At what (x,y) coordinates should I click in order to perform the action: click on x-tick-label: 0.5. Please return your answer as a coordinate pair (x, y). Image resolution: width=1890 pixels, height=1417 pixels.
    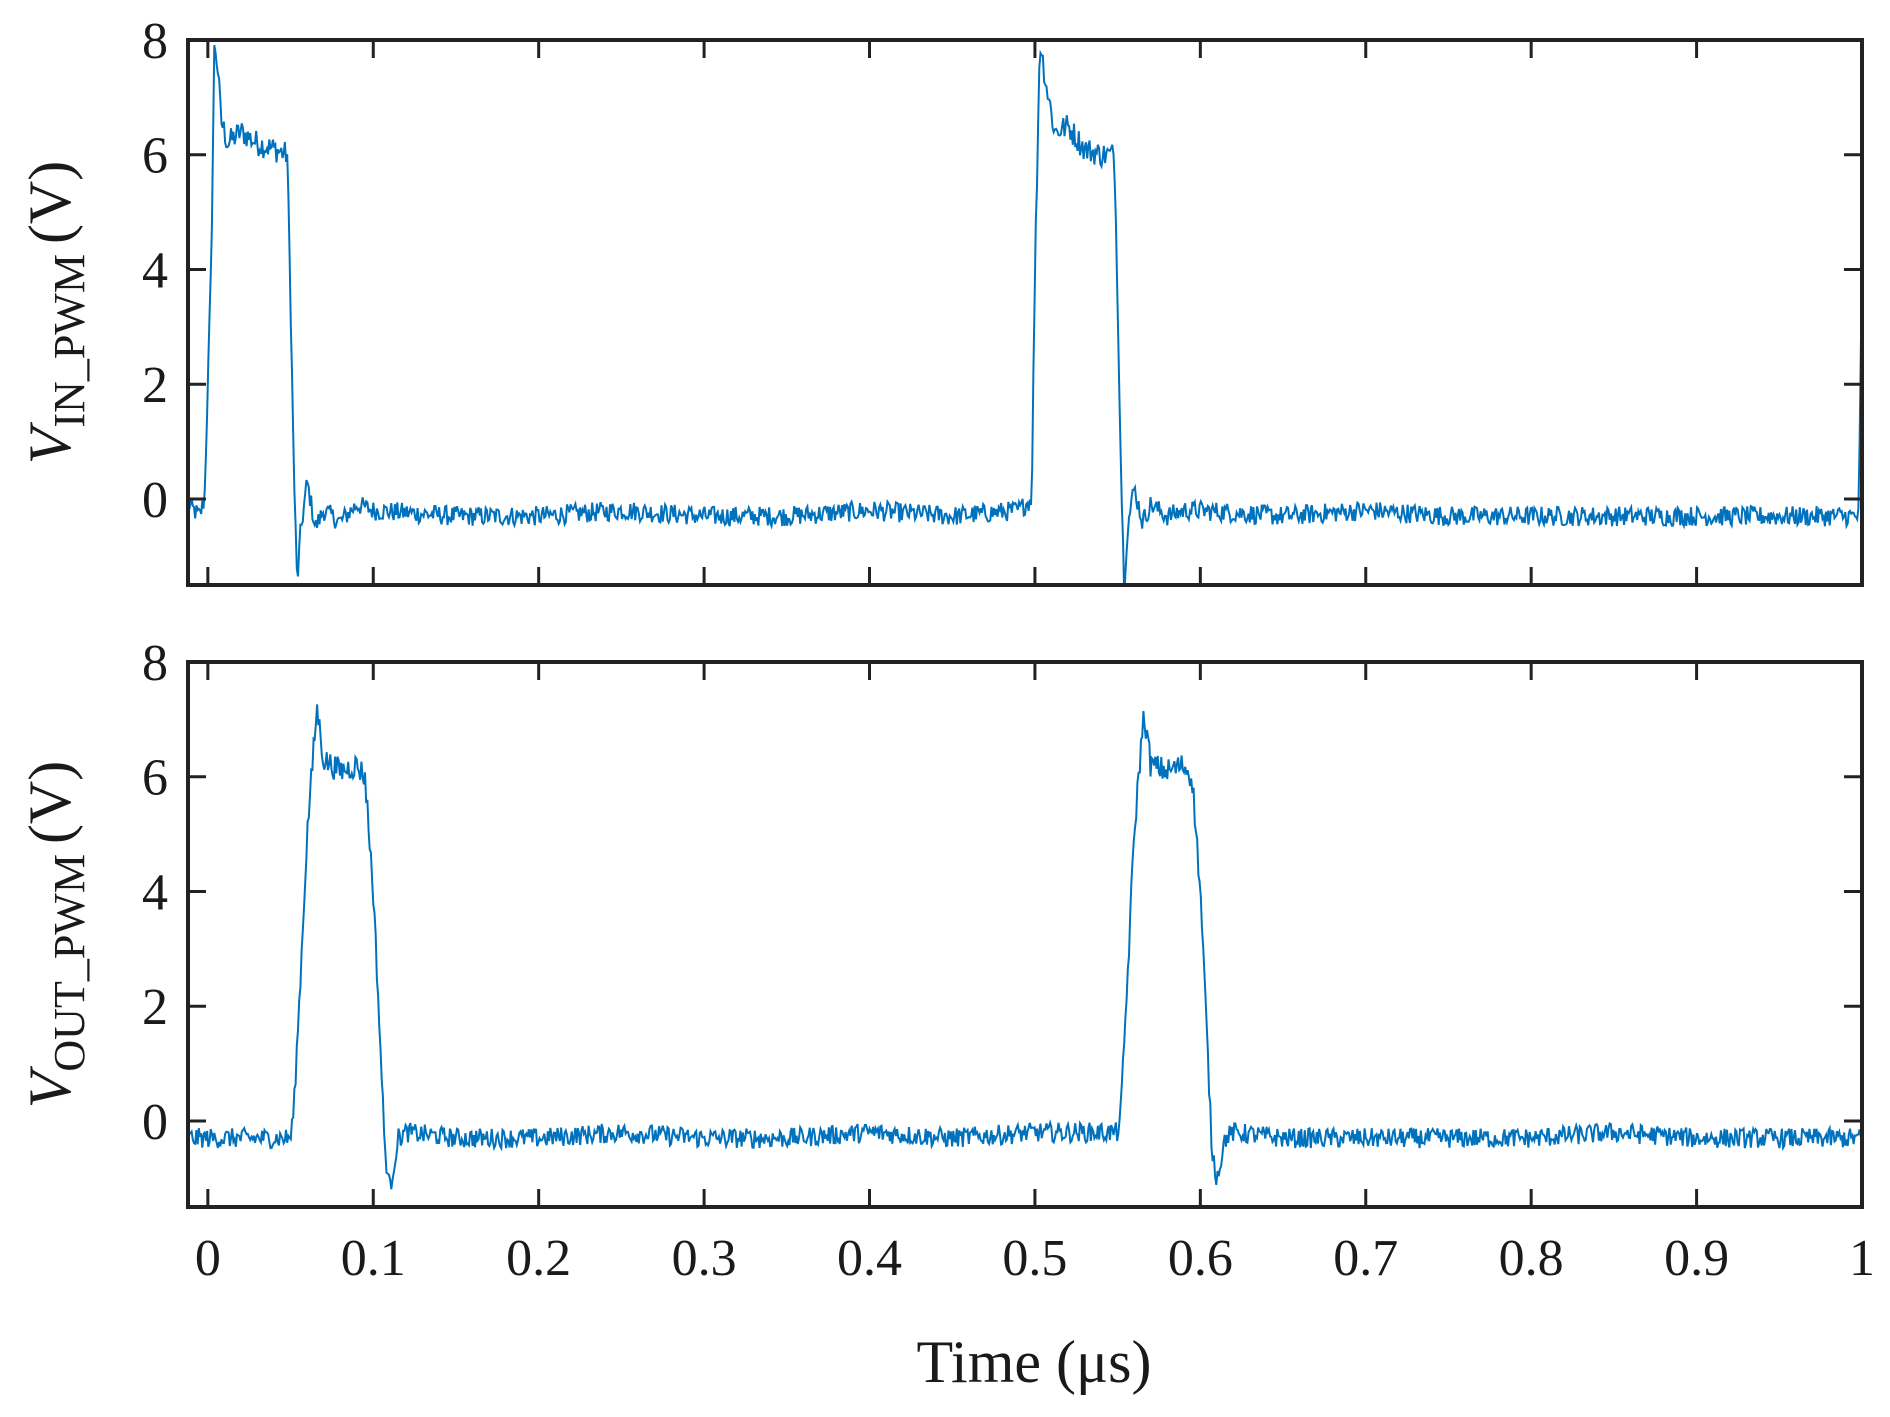
    Looking at the image, I should click on (1034, 1258).